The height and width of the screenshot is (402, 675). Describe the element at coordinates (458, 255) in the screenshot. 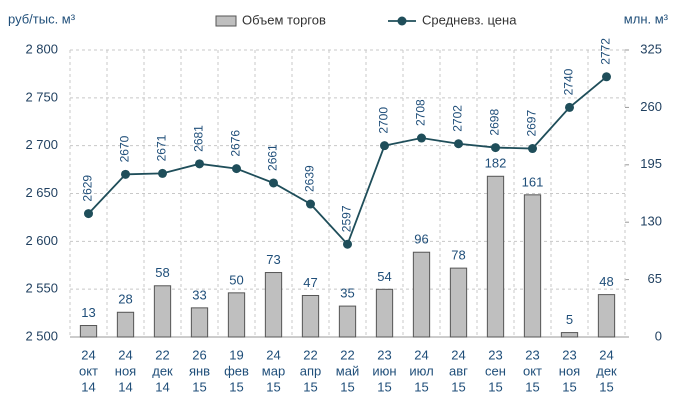

I see `bar-value-label: 78` at that location.